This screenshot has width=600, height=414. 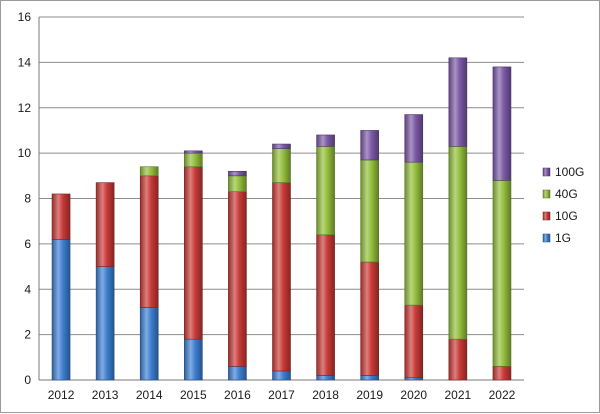 What do you see at coordinates (193, 253) in the screenshot?
I see `bar-2015-10g` at bounding box center [193, 253].